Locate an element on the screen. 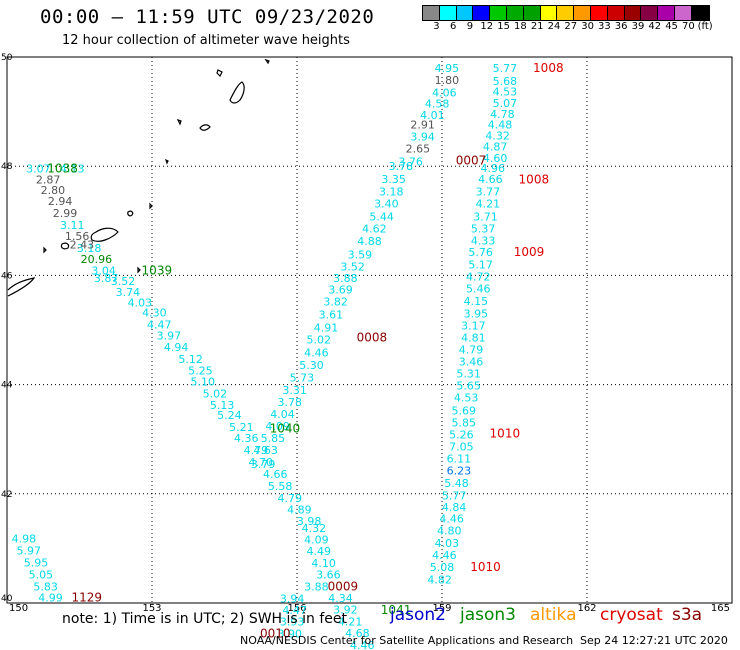 This screenshot has width=740, height=650. track-time-marker: 1010 is located at coordinates (505, 434).